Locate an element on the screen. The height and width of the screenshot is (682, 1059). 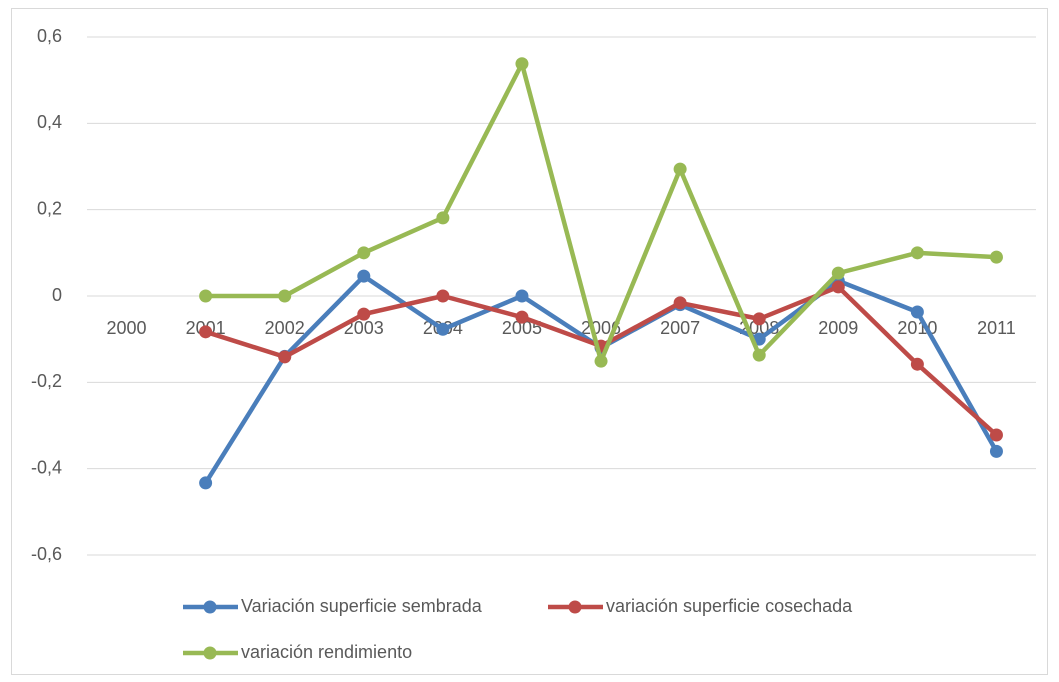
x-tick-label: 2011 is located at coordinates (996, 328).